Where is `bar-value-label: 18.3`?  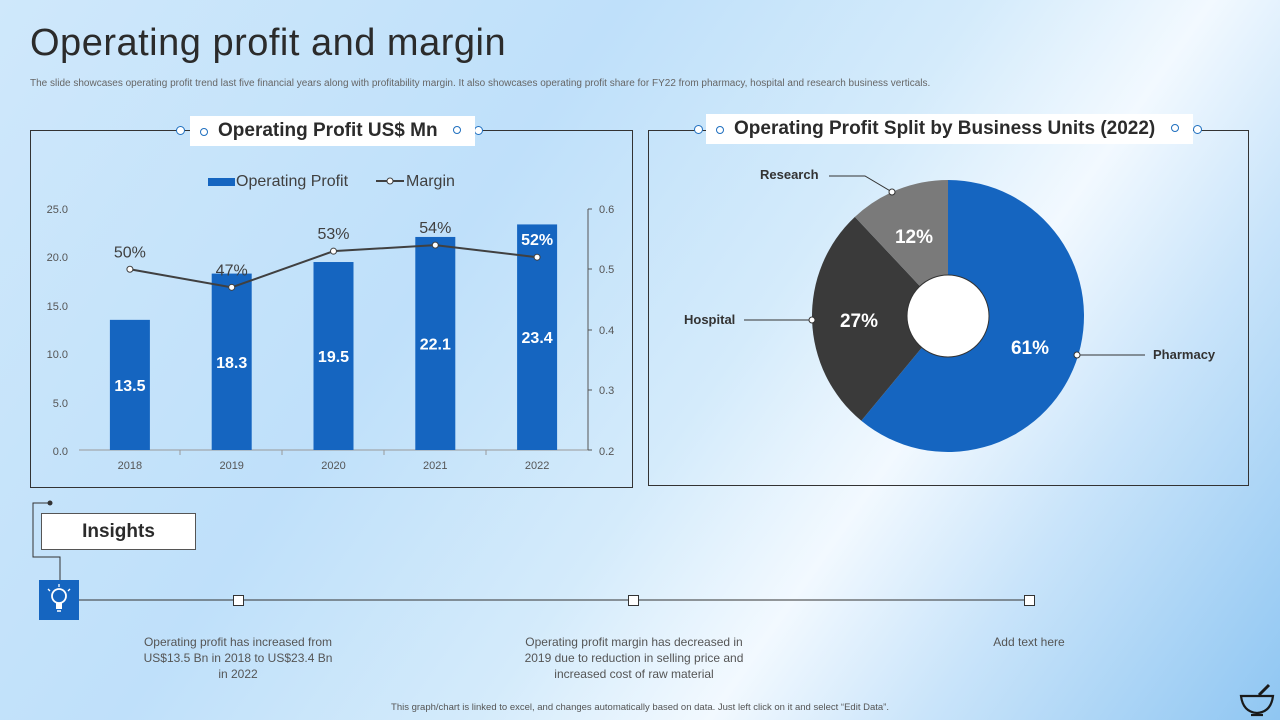 bar-value-label: 18.3 is located at coordinates (231, 363).